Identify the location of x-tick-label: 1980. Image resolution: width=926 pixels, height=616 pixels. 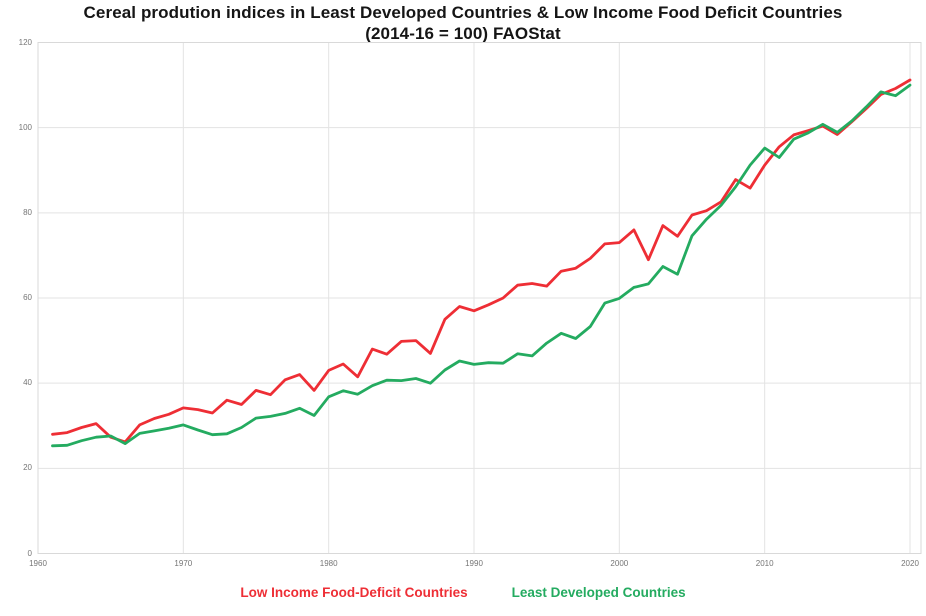
(328, 563).